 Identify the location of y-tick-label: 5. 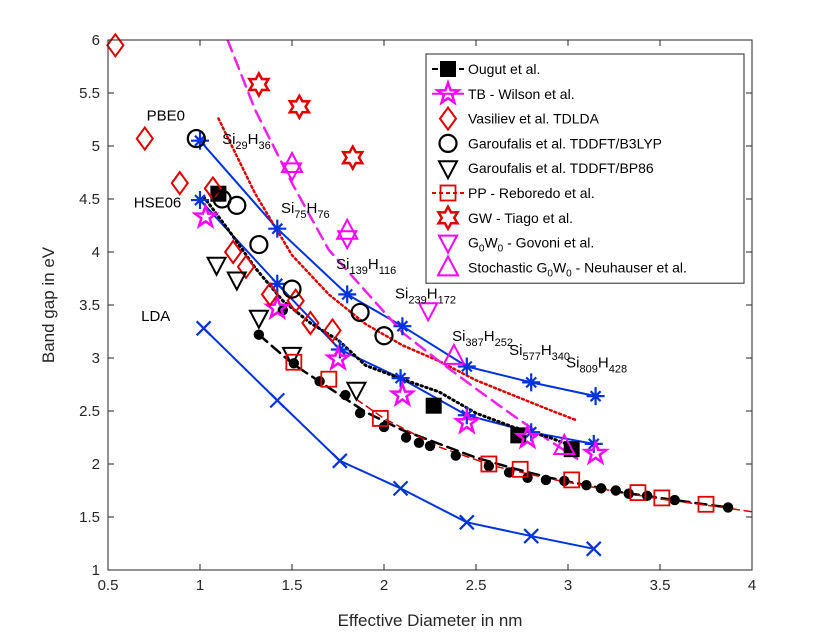
(96, 146).